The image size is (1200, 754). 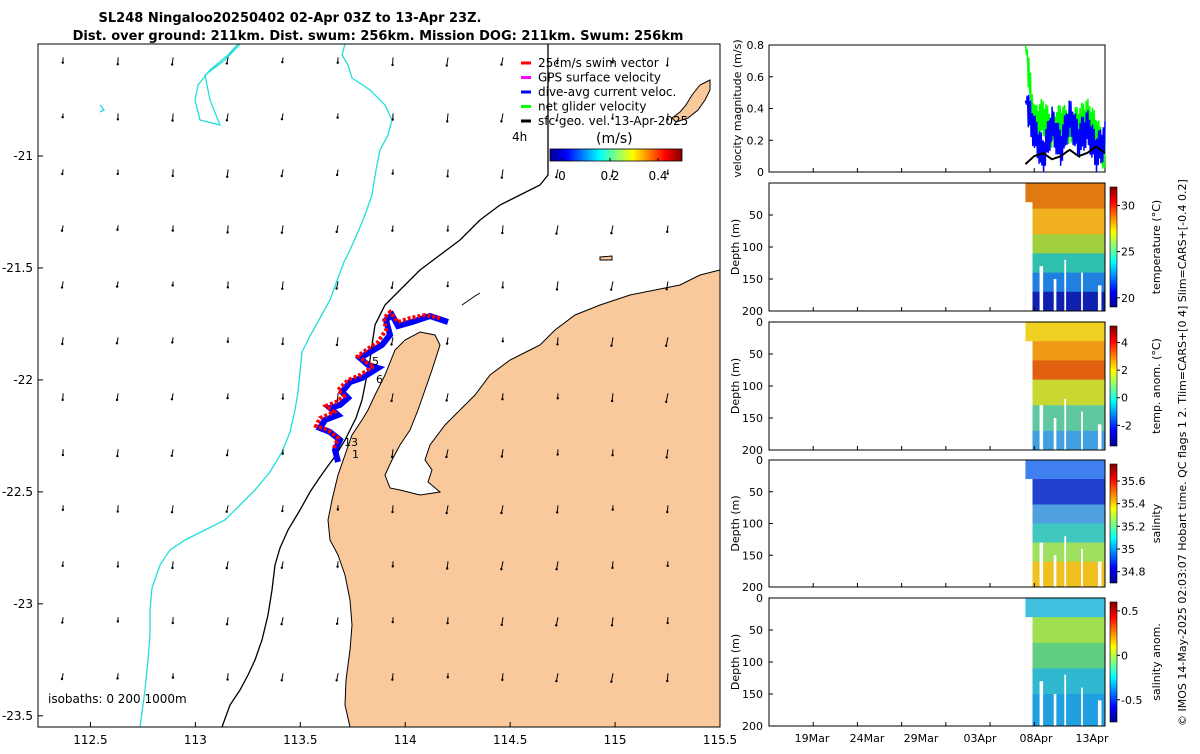 I want to click on heatmap-y-tick-label: 0, so click(x=759, y=322).